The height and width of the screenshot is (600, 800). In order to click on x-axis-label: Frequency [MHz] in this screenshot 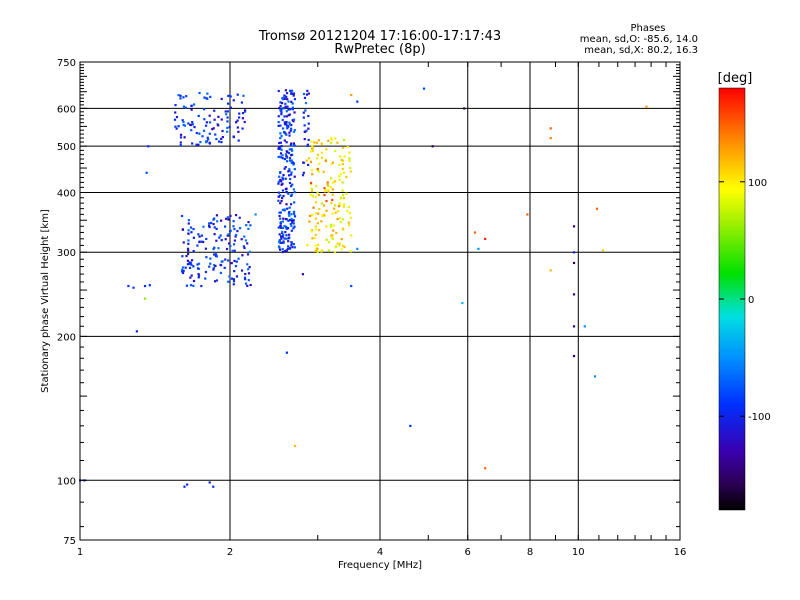, I will do `click(380, 565)`.